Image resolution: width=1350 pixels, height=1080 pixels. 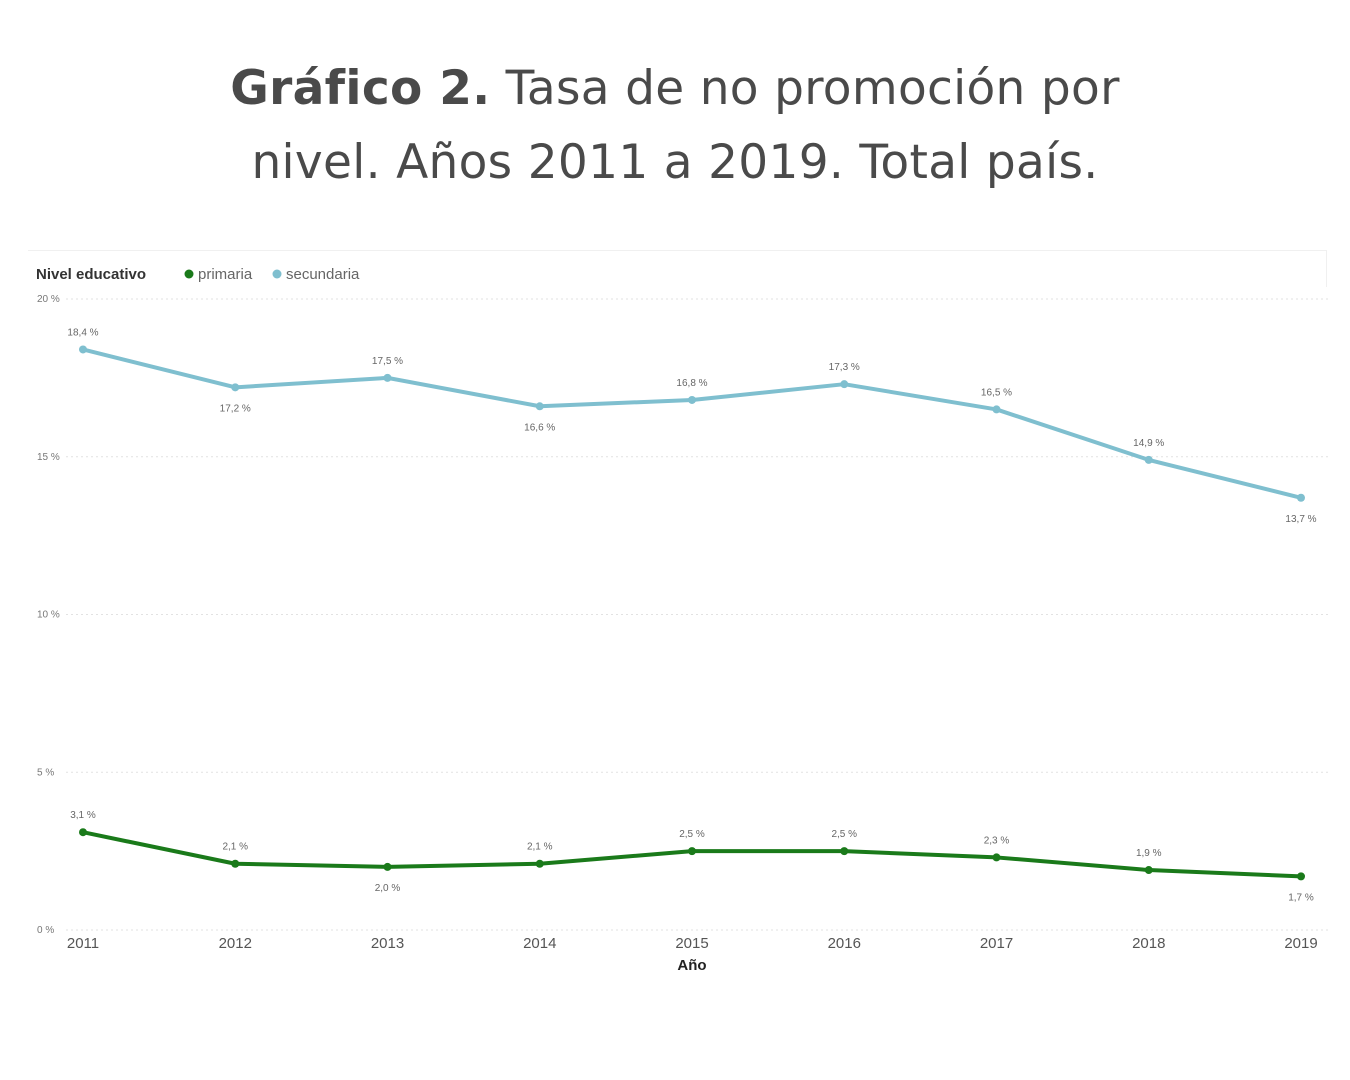 I want to click on legend: Nivel educativo primaria secundaria, so click(x=198, y=274).